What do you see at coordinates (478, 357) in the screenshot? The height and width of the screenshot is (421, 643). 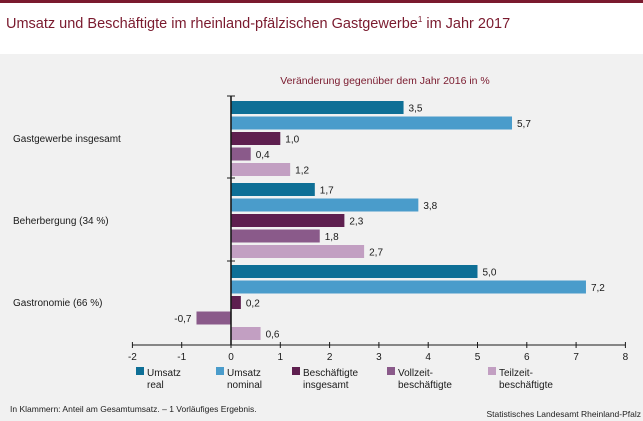 I see `x-tick-label: 5` at bounding box center [478, 357].